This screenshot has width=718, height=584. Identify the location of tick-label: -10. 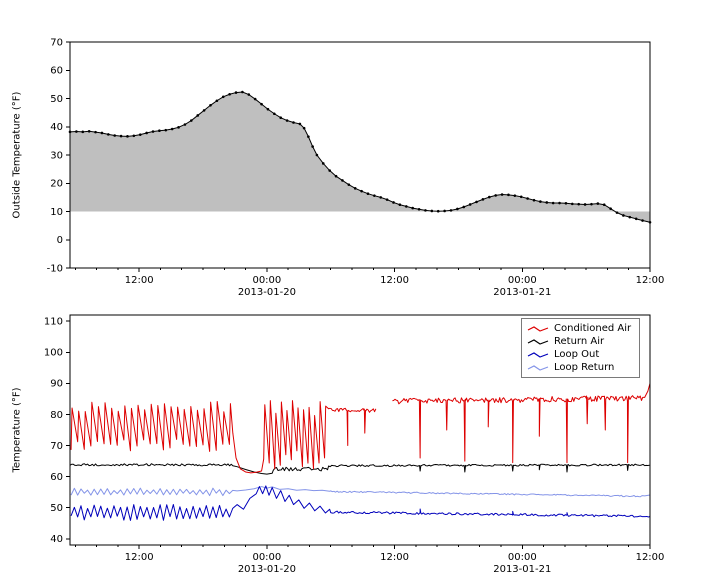
(55, 268).